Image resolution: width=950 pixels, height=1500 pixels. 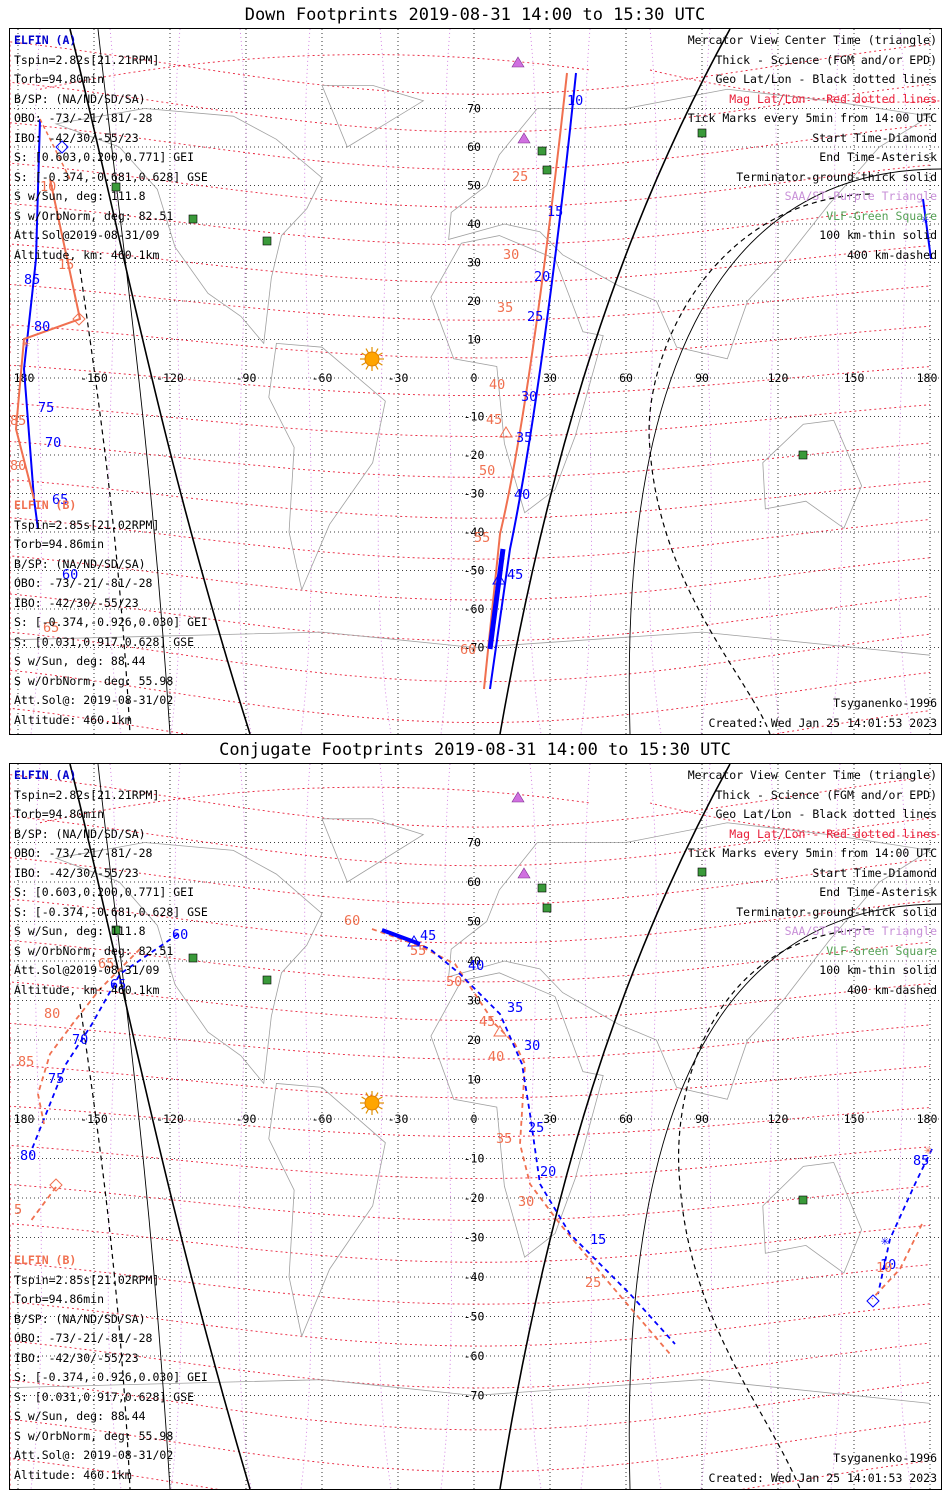 What do you see at coordinates (104, 641) in the screenshot?
I see `elfin-b-param: S: [0.031,0.917,0.628] GSE` at bounding box center [104, 641].